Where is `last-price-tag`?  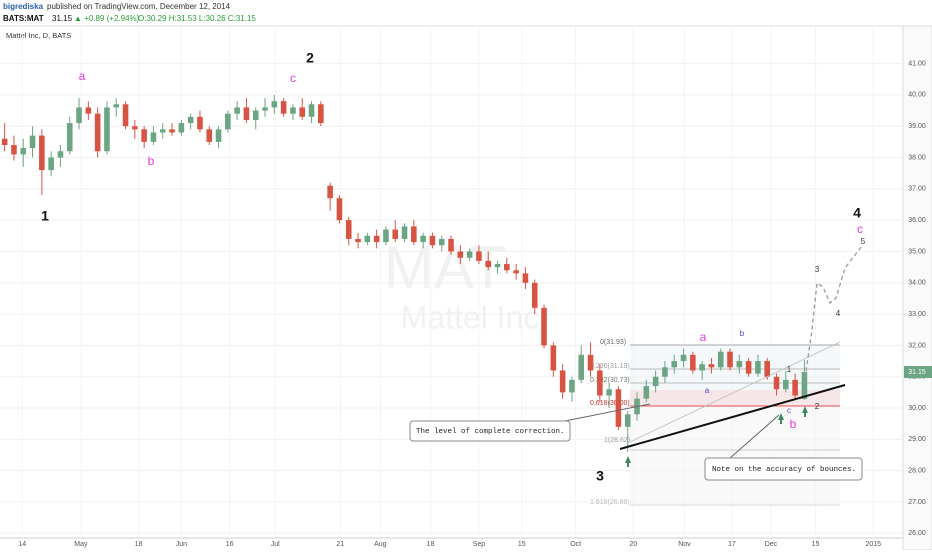 last-price-tag is located at coordinates (918, 372).